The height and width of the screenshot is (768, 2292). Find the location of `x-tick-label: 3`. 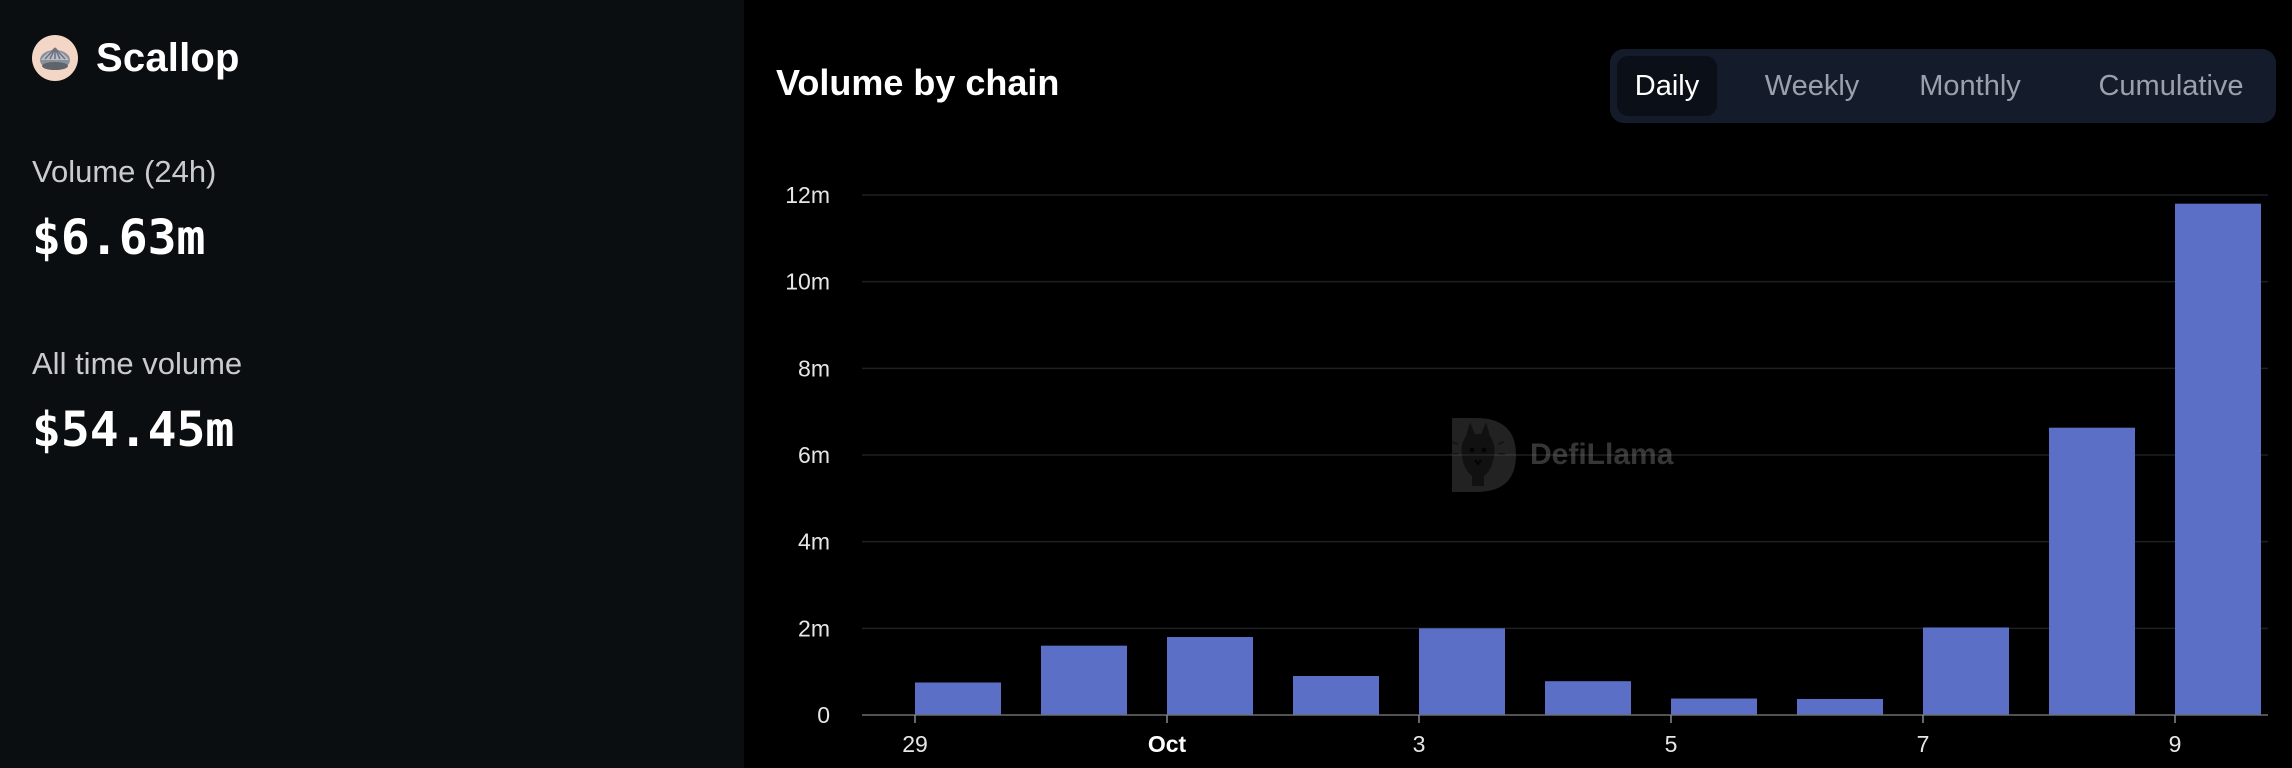

x-tick-label: 3 is located at coordinates (1419, 744).